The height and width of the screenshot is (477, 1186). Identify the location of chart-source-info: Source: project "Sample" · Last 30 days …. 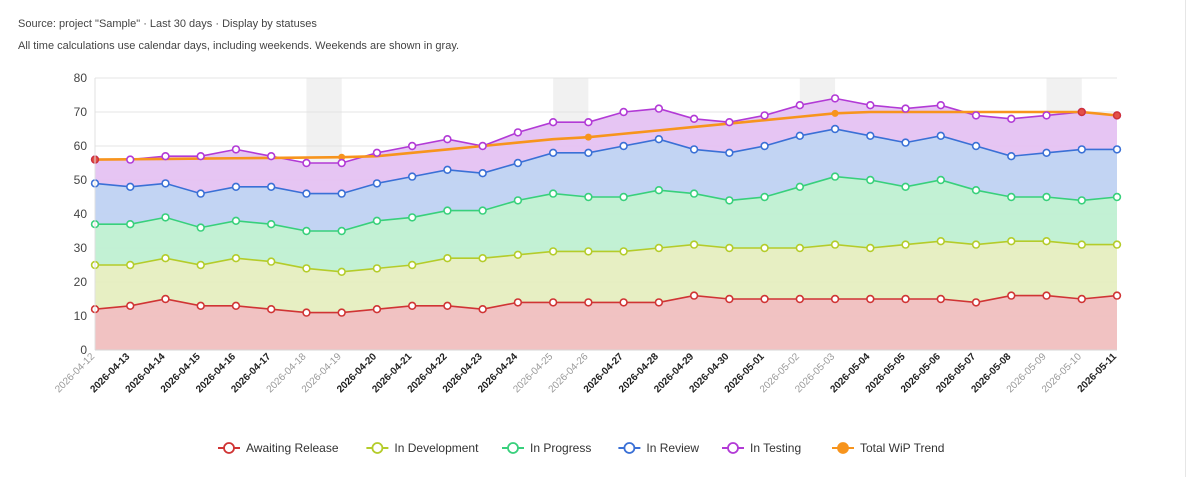
(167, 24).